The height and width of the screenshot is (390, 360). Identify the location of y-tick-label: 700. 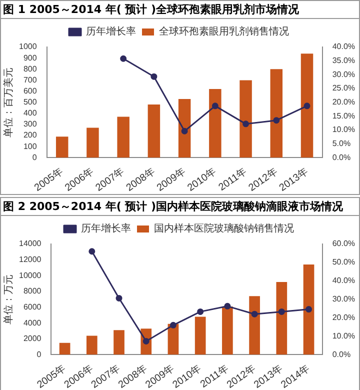
(30, 79).